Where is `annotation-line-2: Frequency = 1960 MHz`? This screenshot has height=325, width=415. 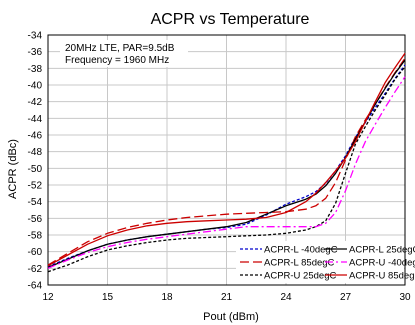
annotation-line-2: Frequency = 1960 MHz is located at coordinates (117, 60).